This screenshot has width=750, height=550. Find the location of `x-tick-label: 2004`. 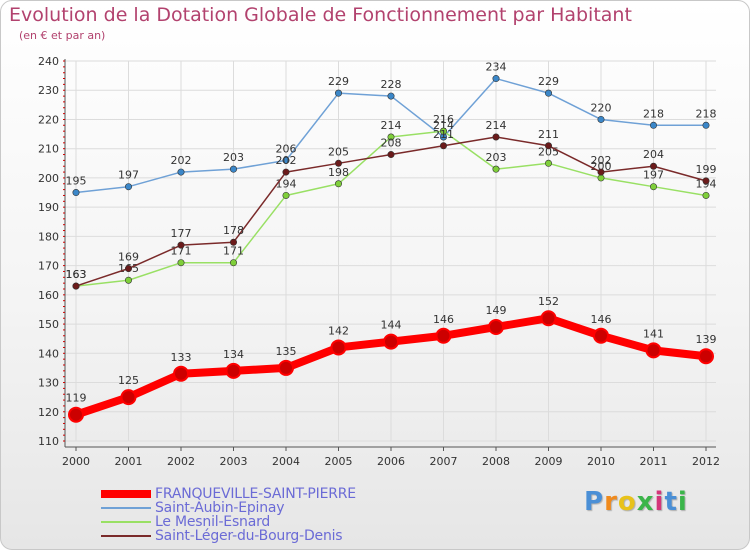

x-tick-label: 2004 is located at coordinates (286, 461).